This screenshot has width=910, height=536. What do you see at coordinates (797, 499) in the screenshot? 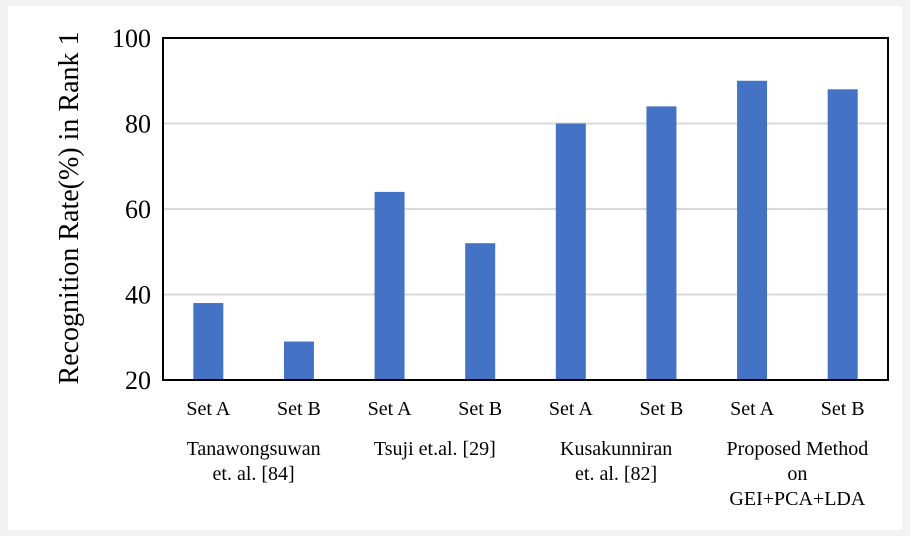
I see `group-label: GEI+PCA+LDA` at bounding box center [797, 499].